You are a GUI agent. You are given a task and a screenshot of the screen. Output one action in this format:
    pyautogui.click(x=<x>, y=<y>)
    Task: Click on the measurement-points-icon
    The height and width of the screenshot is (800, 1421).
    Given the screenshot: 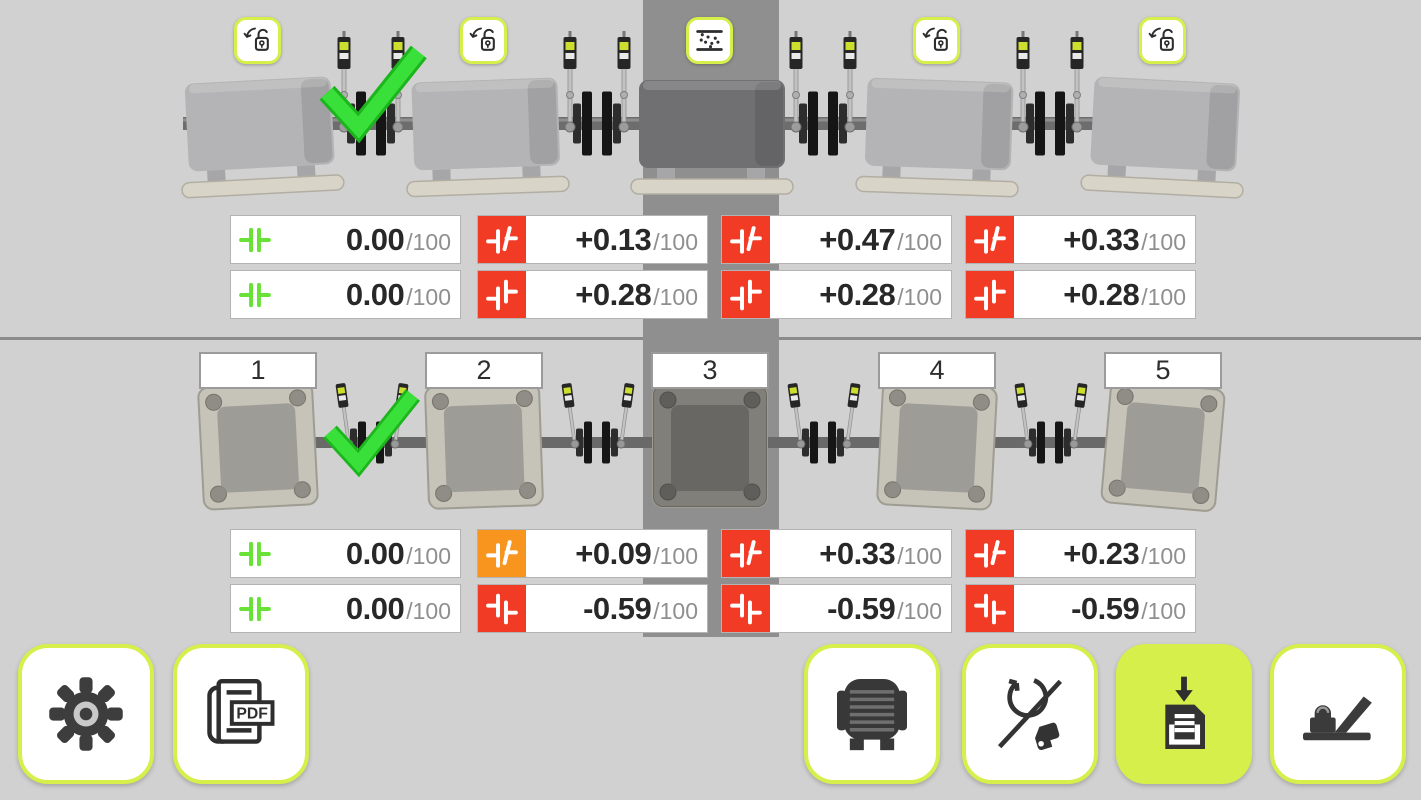 What is the action you would take?
    pyautogui.click(x=709, y=40)
    